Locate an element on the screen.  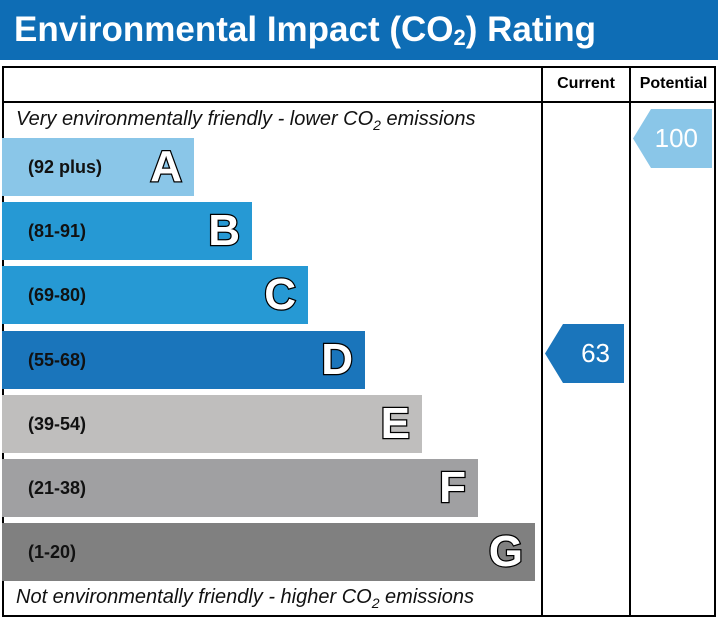
band-letter: D is located at coordinates (337, 360).